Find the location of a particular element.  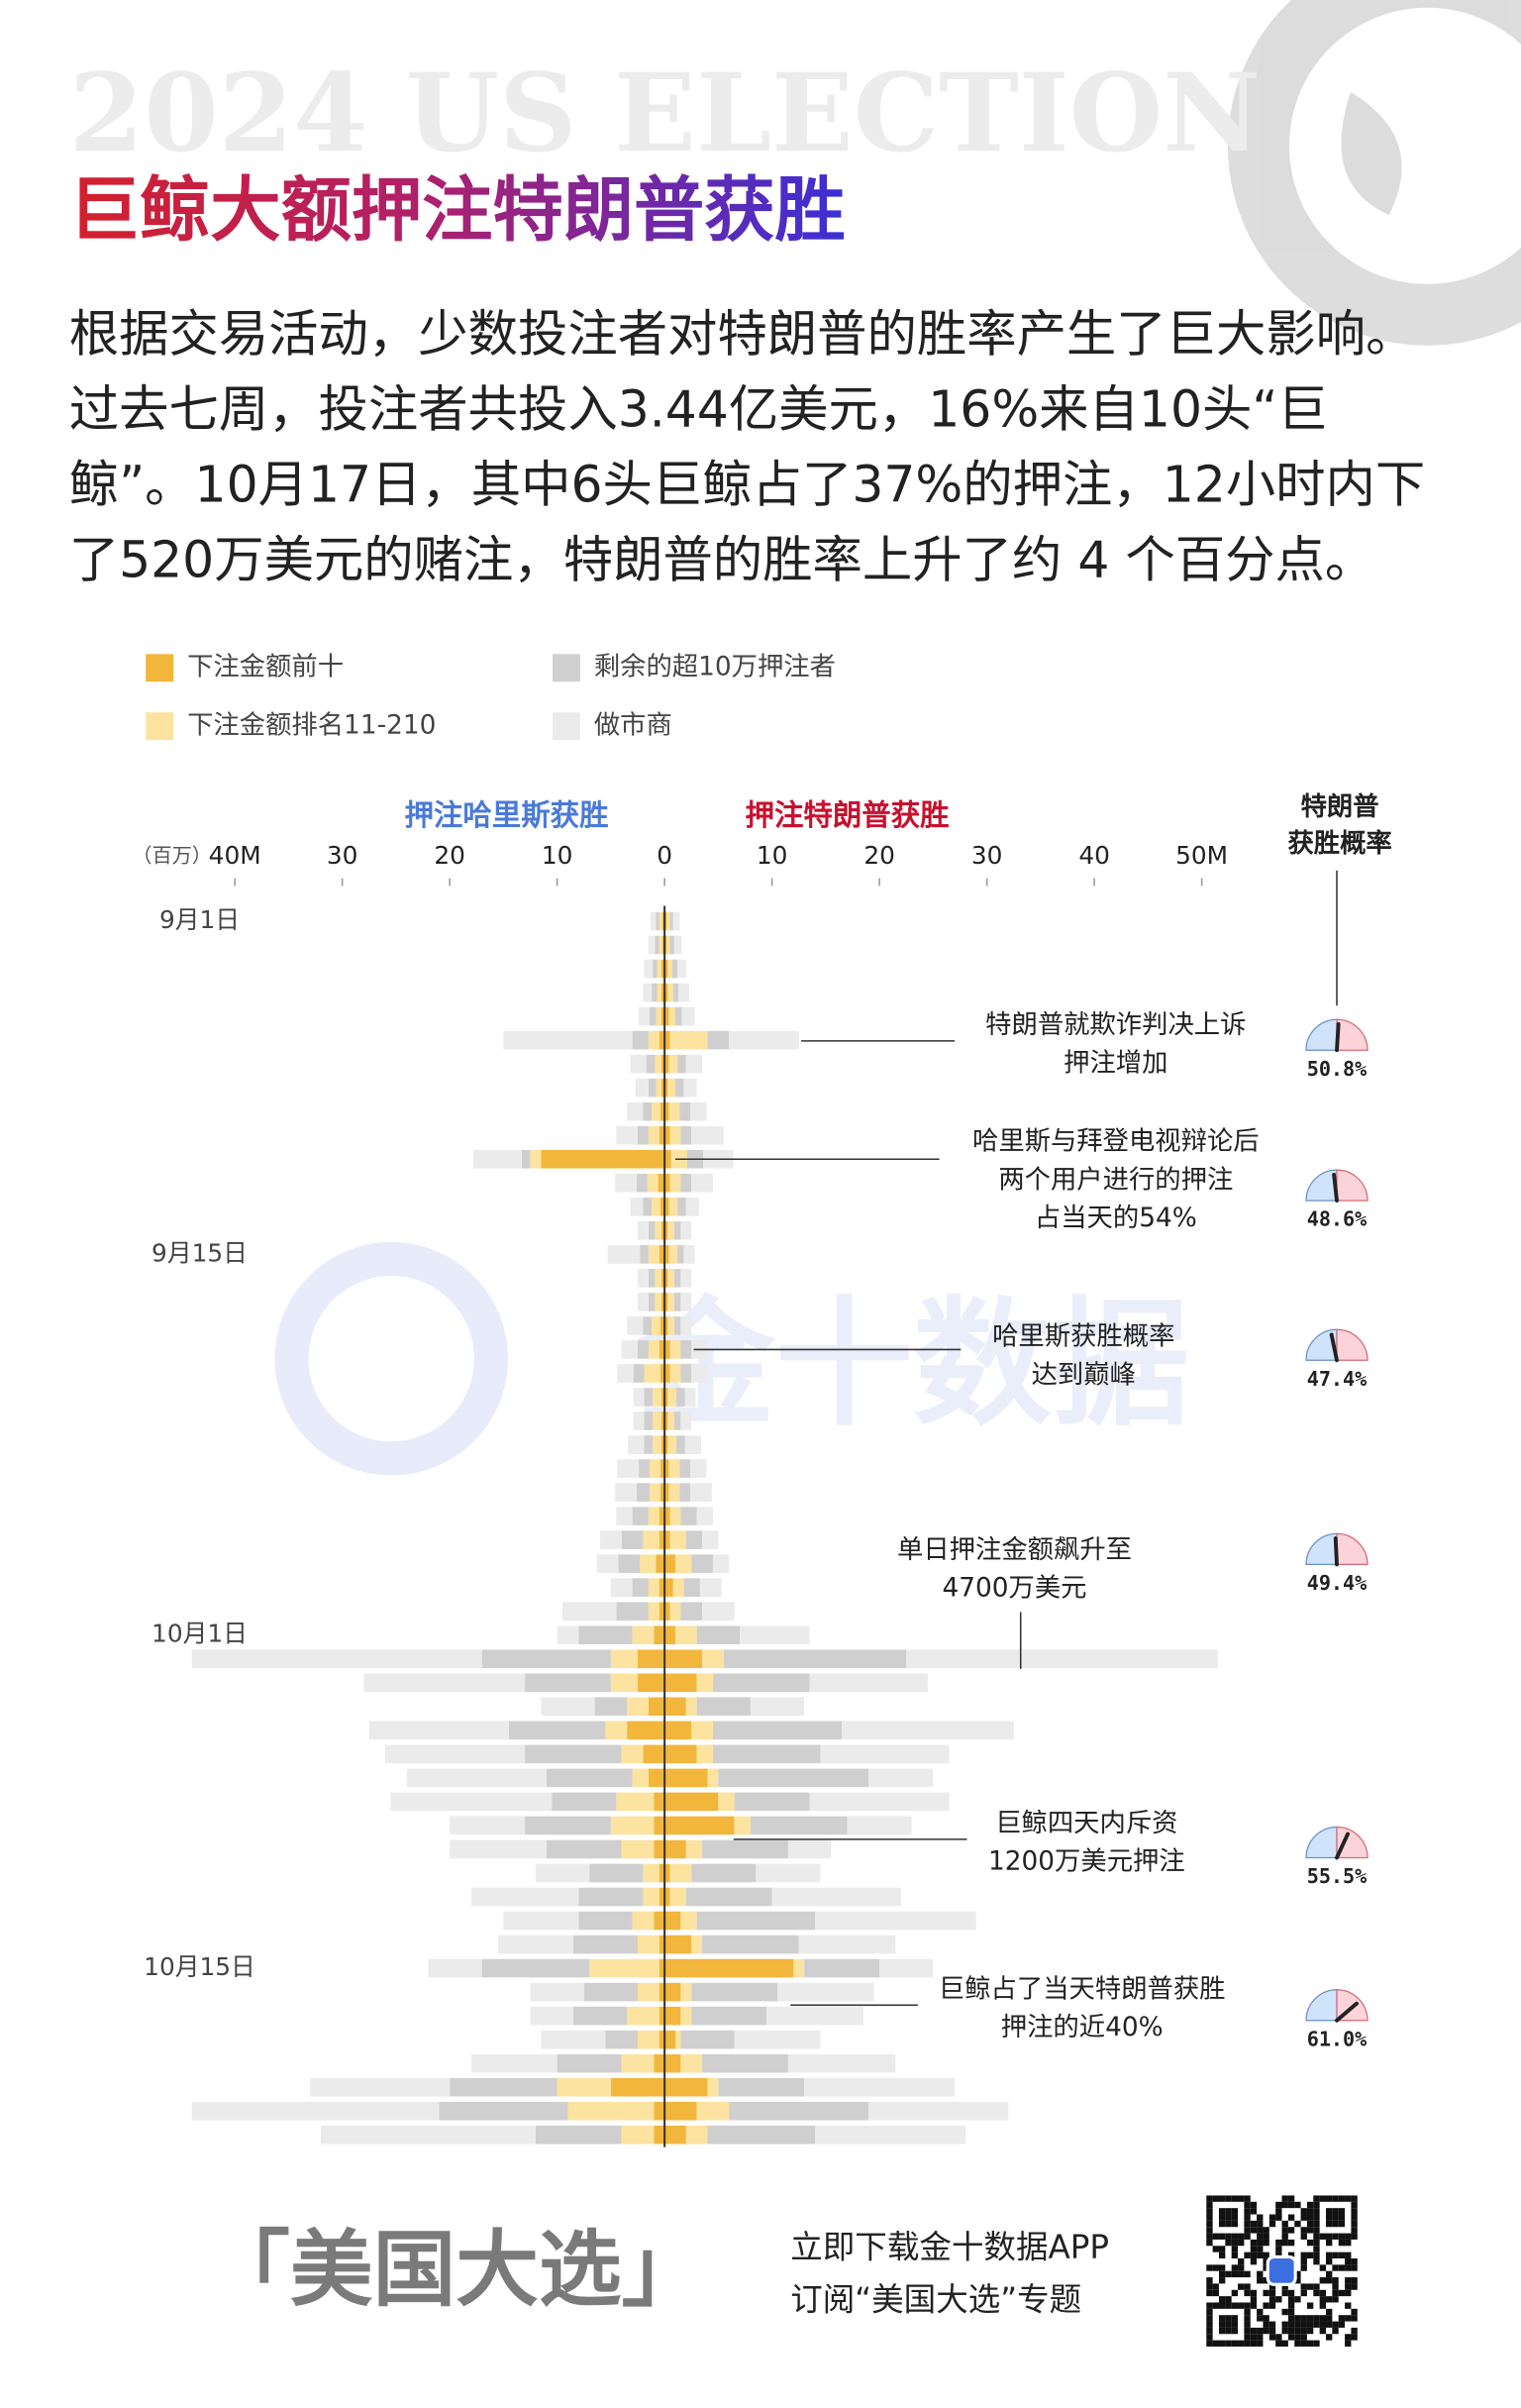

footer-line: 订阅“美国大选”专题 is located at coordinates (935, 2299).